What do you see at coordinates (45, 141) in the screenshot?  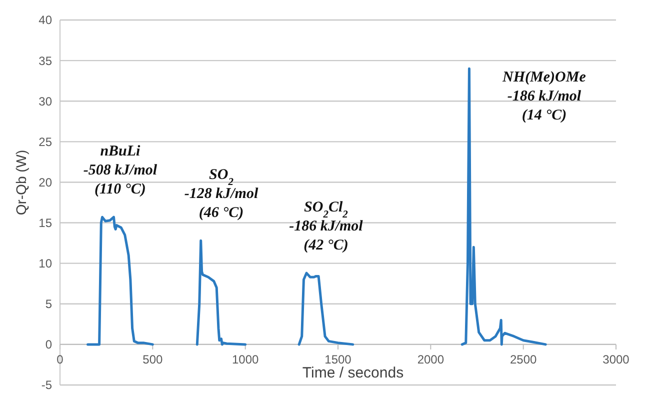 I see `y-tick-label: 25` at bounding box center [45, 141].